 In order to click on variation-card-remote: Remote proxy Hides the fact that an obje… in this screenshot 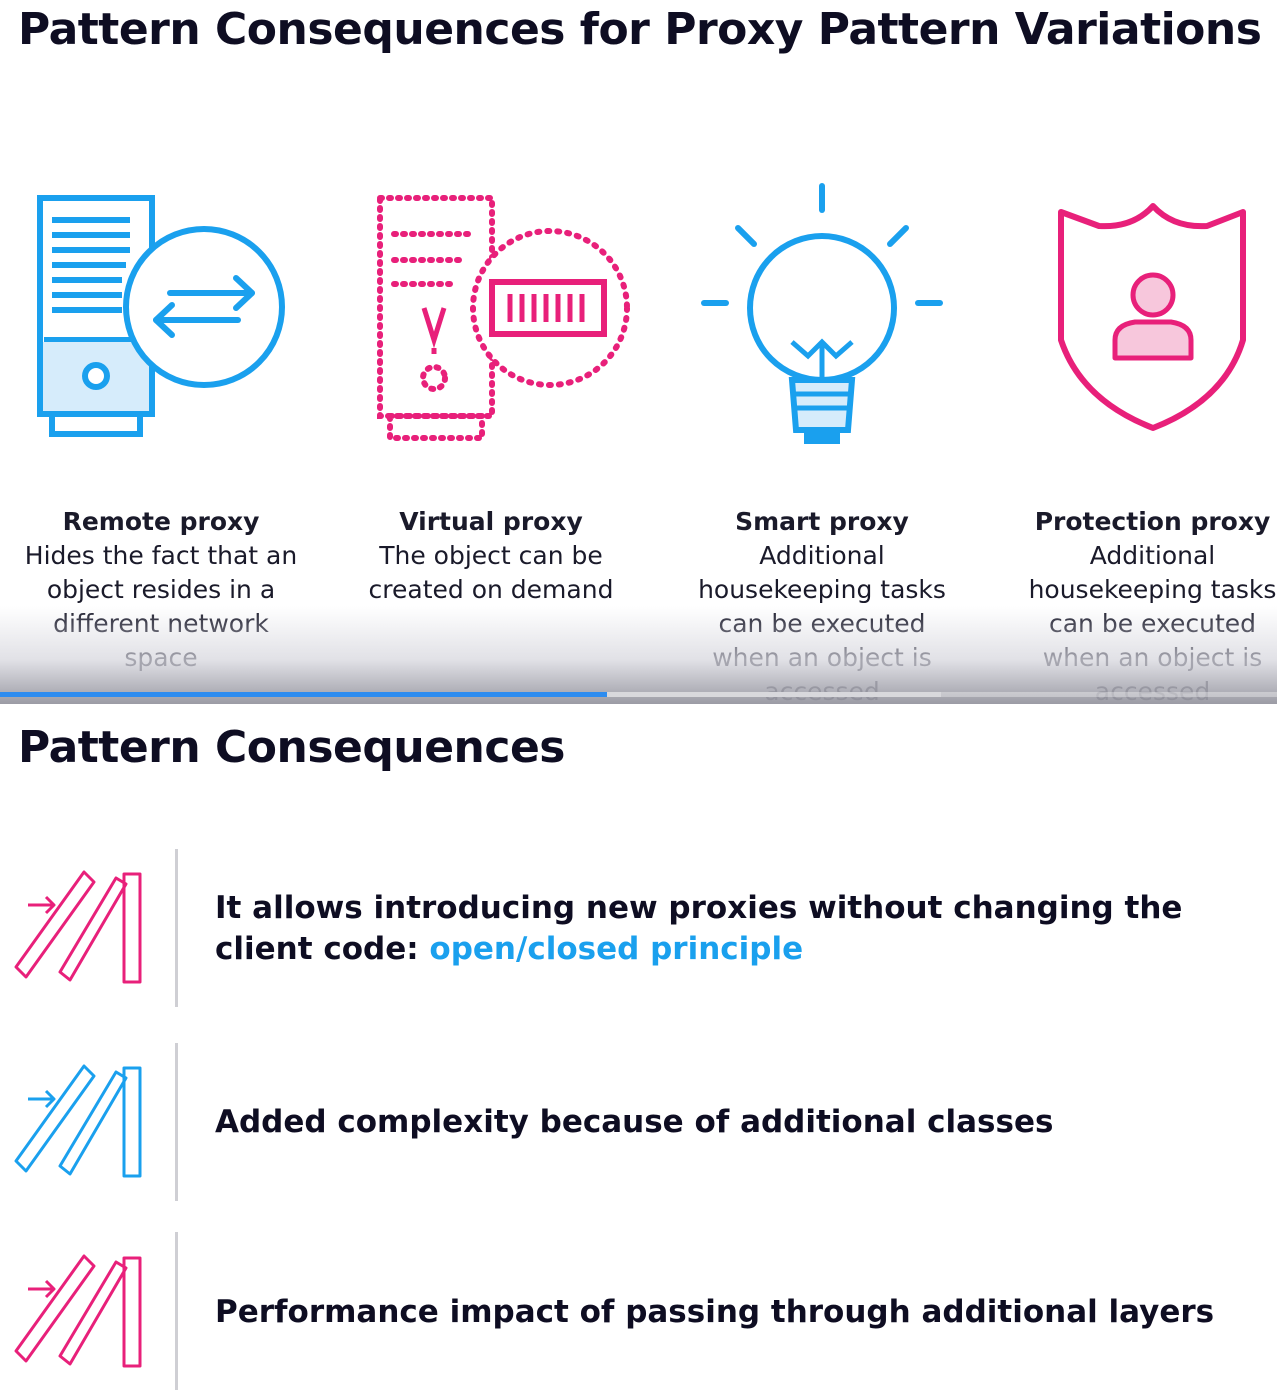, I will do `click(161, 590)`.